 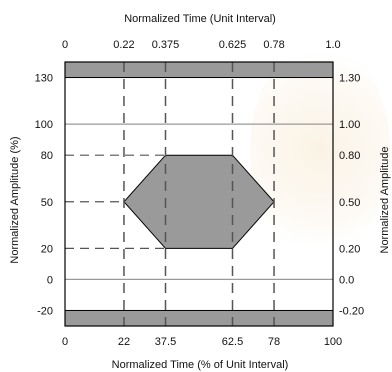 What do you see at coordinates (351, 311) in the screenshot?
I see `right-tick-label: -0.20` at bounding box center [351, 311].